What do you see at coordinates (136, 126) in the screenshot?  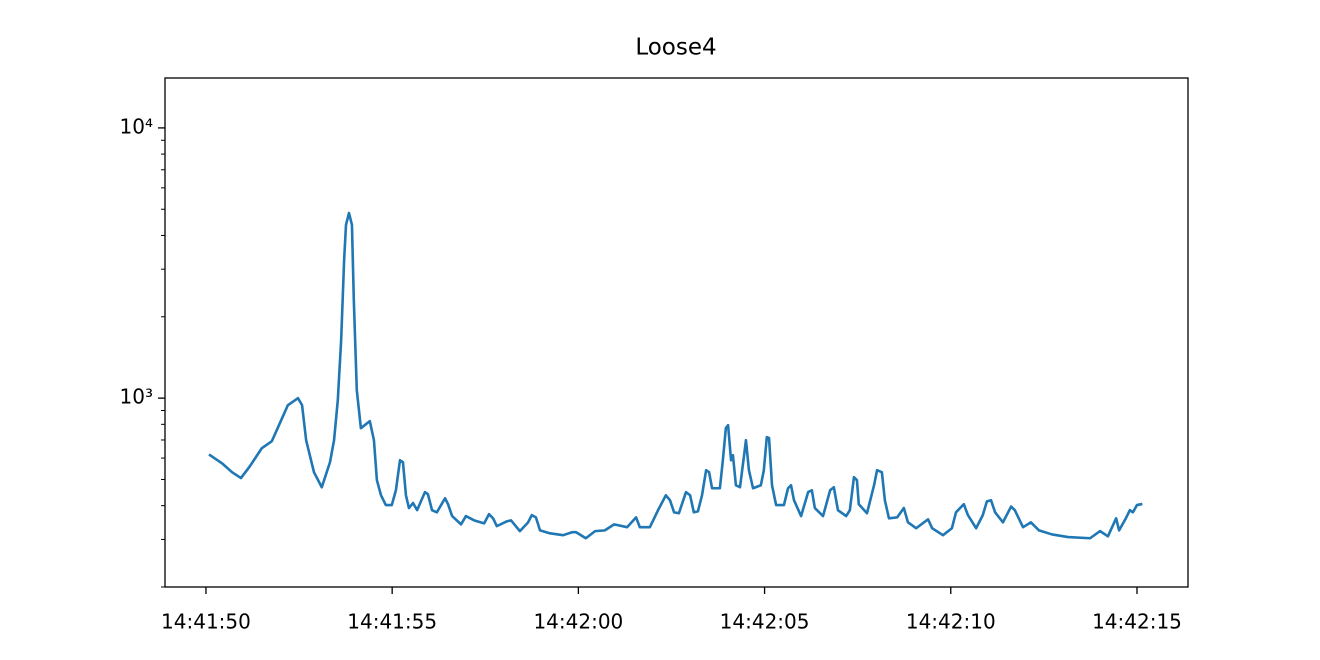 I see `y-tick-label: 10⁴` at bounding box center [136, 126].